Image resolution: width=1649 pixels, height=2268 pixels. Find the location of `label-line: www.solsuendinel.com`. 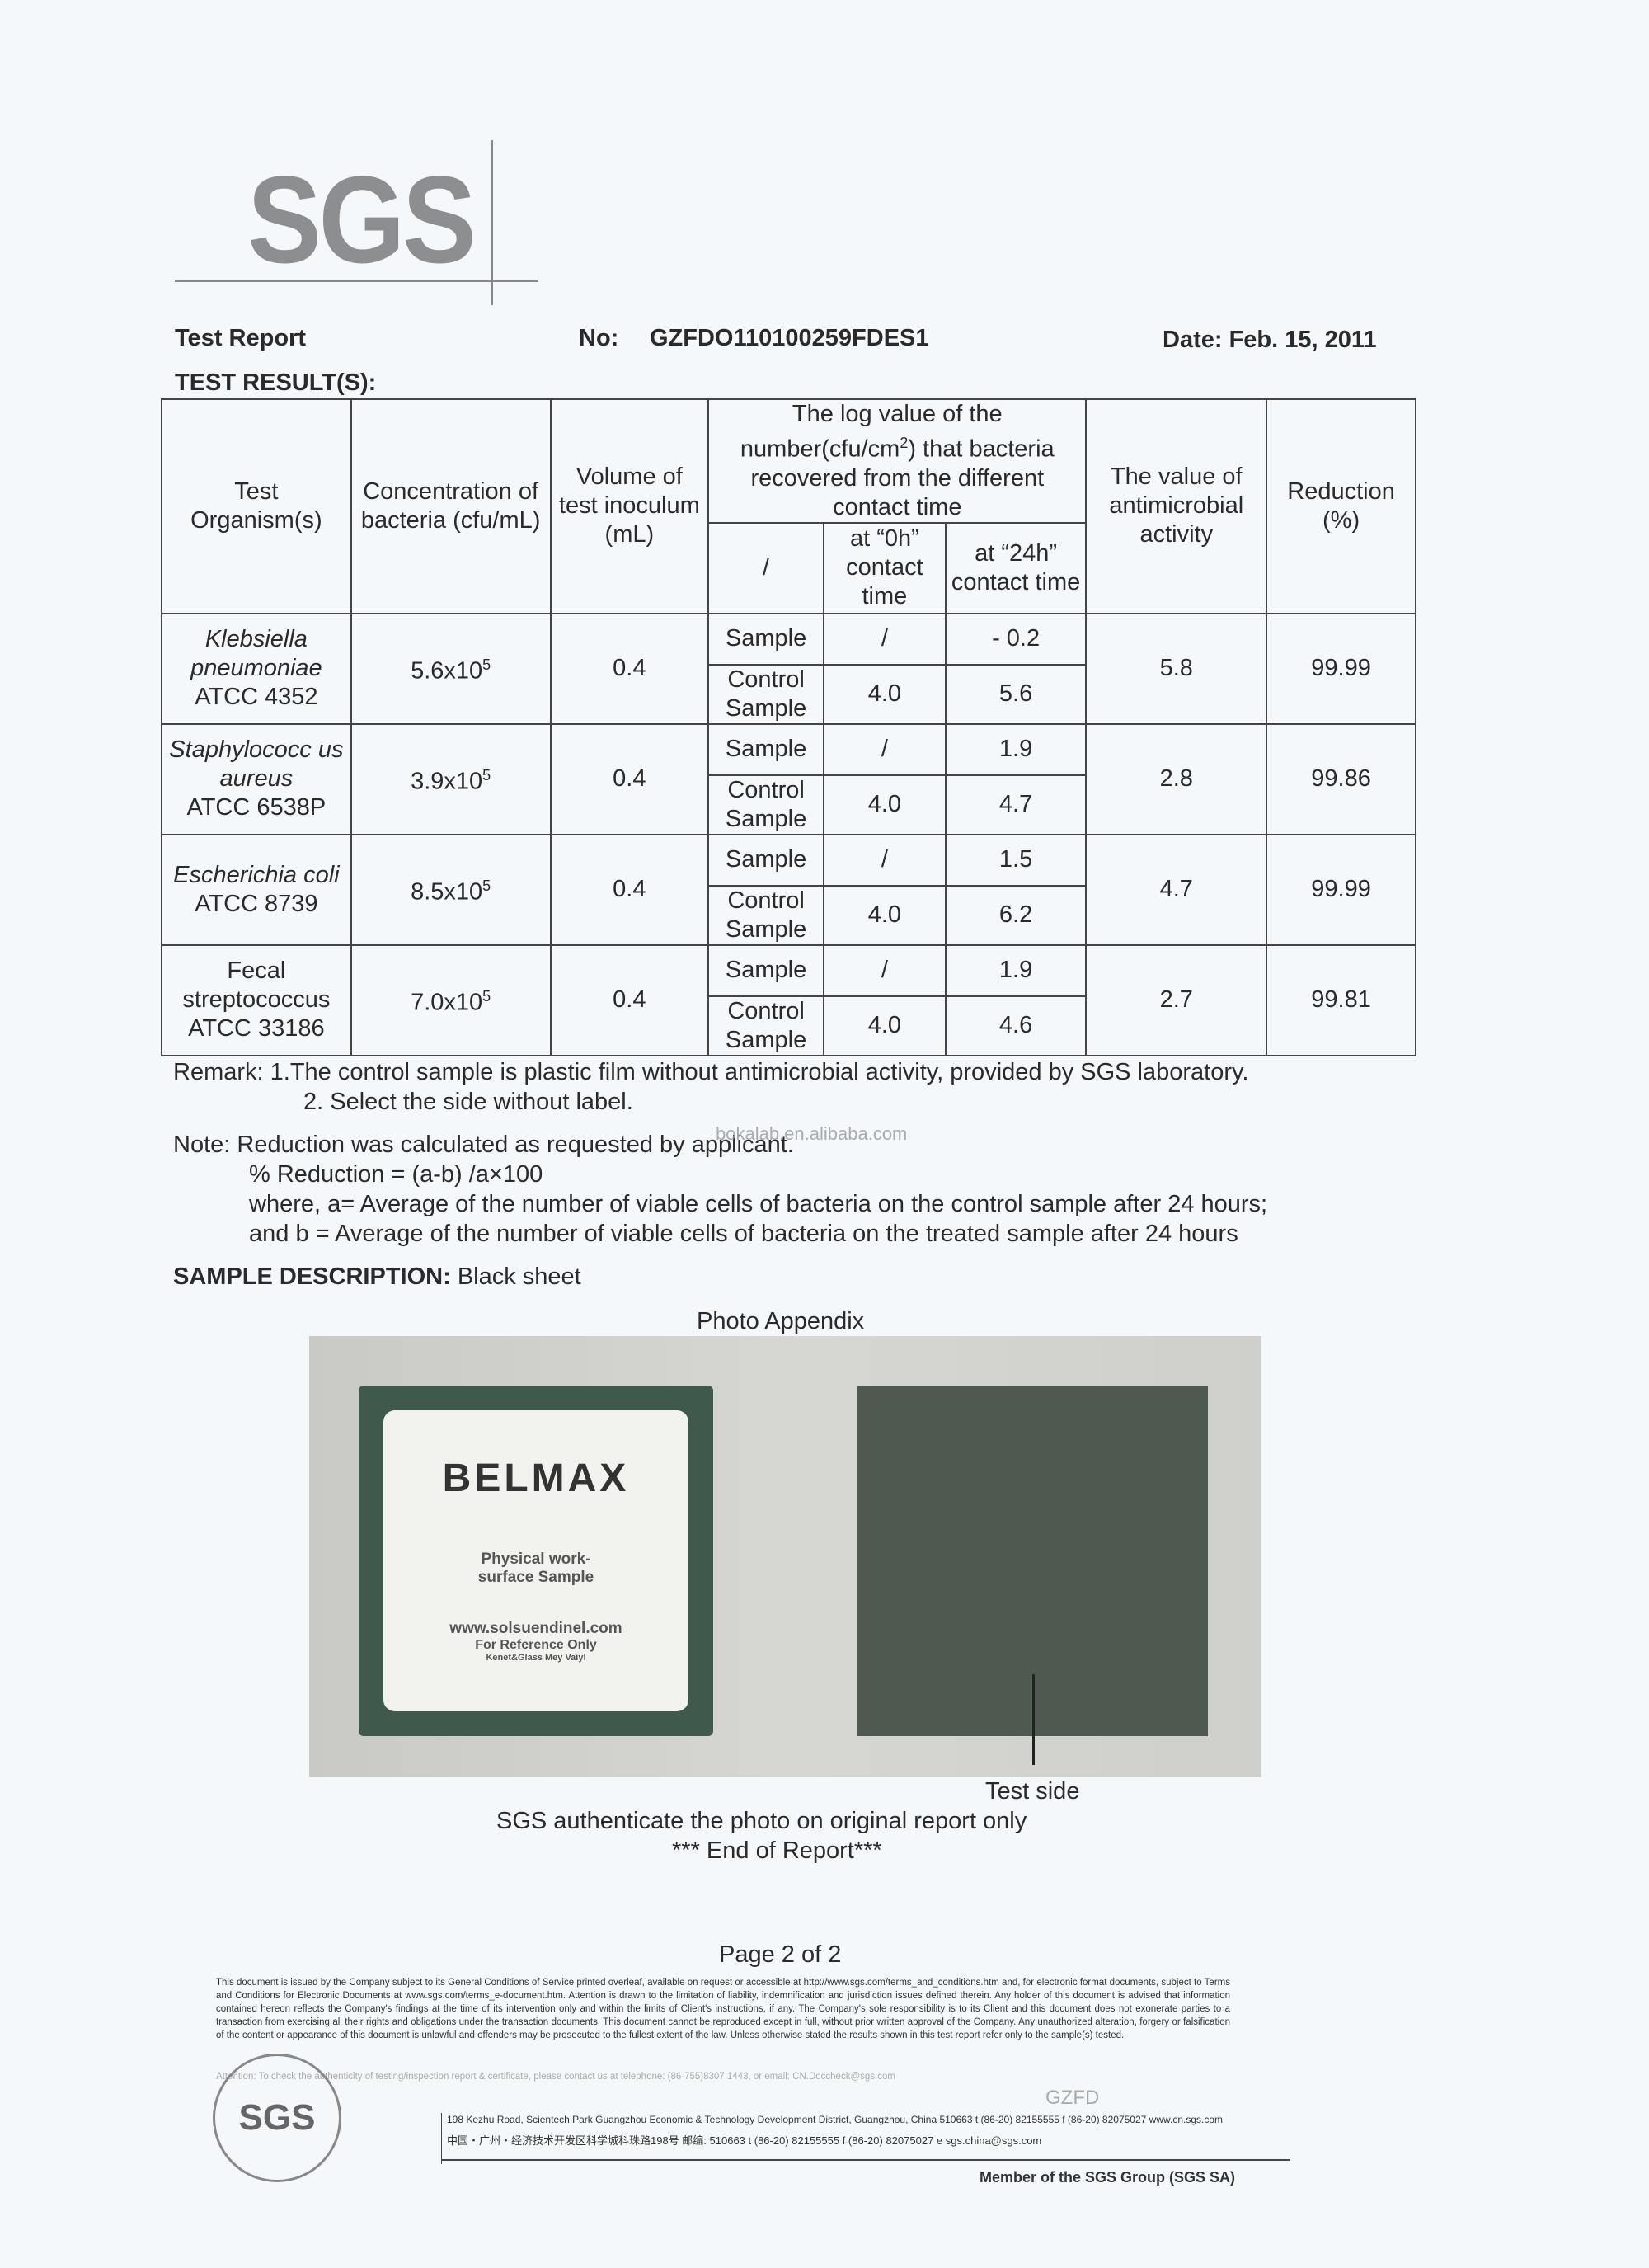

label-line: www.solsuendinel.com is located at coordinates (535, 1628).